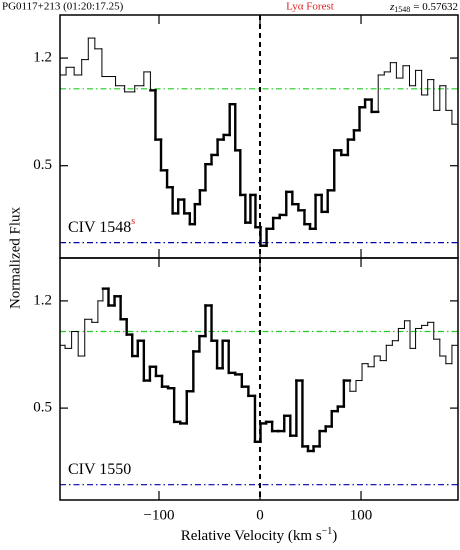  Describe the element at coordinates (361, 515) in the screenshot. I see `x-tick-label: 100` at that location.